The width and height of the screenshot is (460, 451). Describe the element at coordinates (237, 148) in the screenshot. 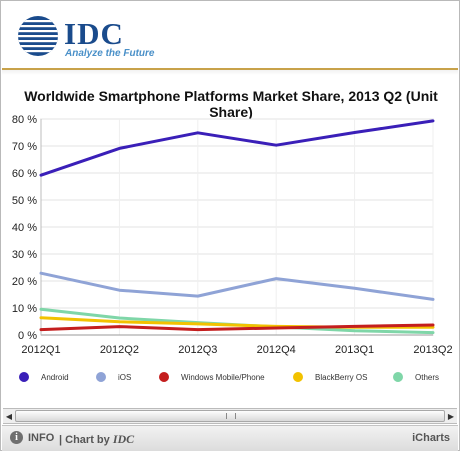

I see `series-line-android` at that location.